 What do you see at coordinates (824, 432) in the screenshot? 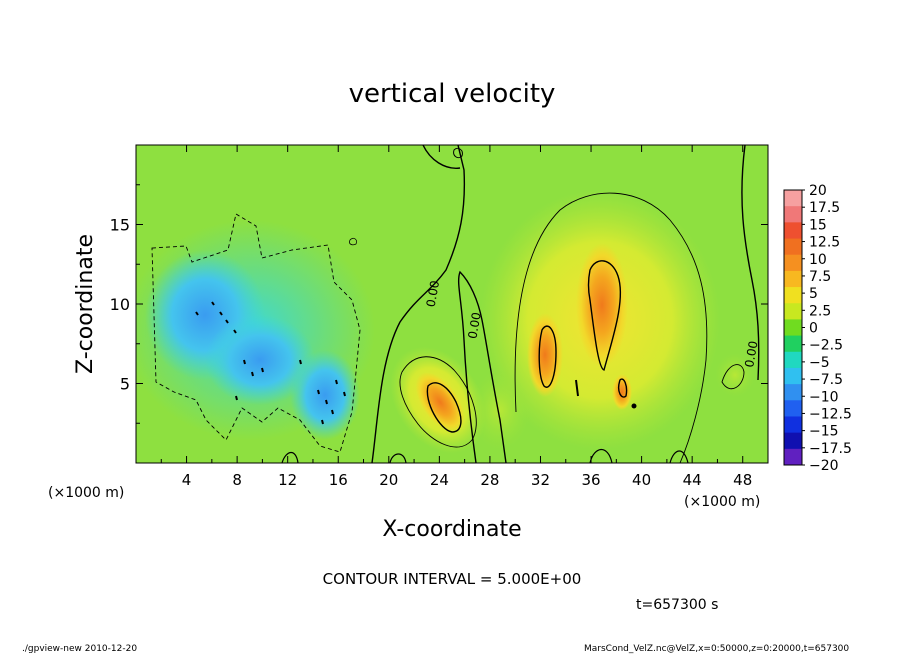
I see `colorbar-label: −15` at bounding box center [824, 432].